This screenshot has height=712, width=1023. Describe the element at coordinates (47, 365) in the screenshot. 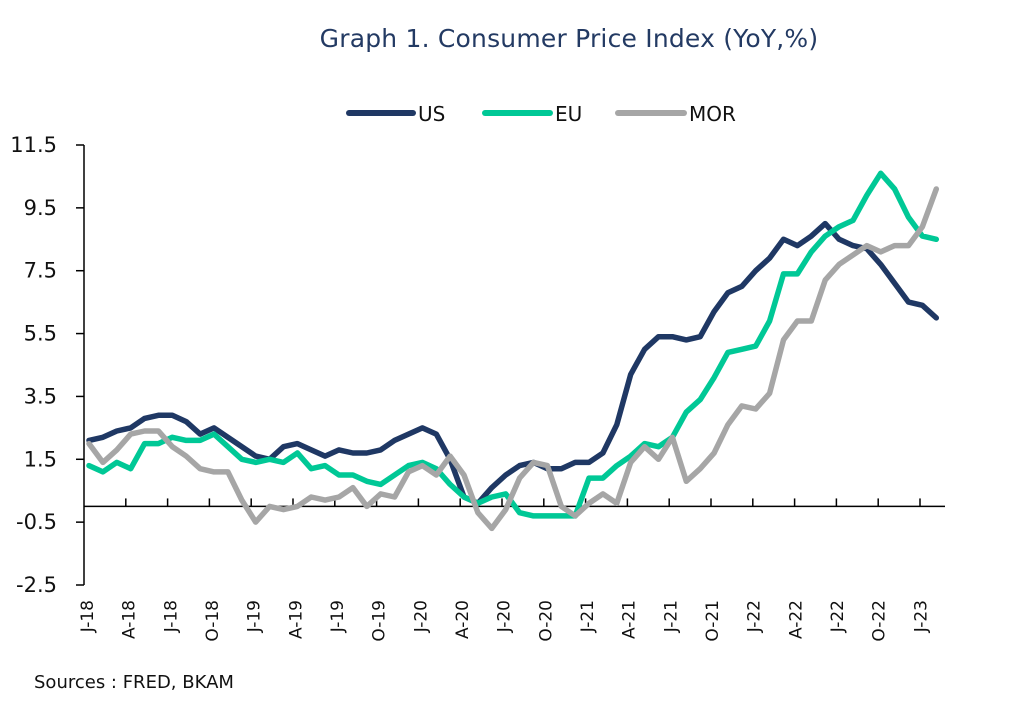

I see `y-axis: 11.5 9.5 7.5 5.5 3.5 1.5 -0.5 -2.5` at that location.